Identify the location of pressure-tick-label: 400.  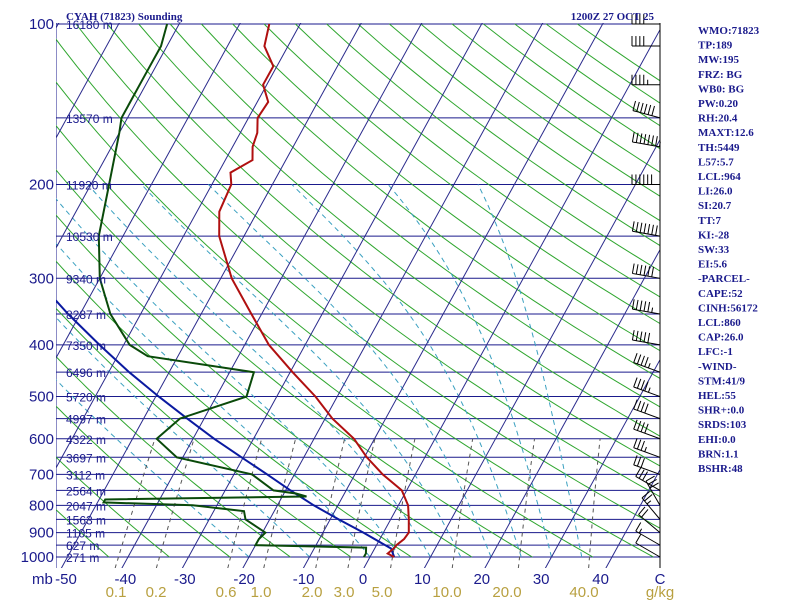
(41, 345).